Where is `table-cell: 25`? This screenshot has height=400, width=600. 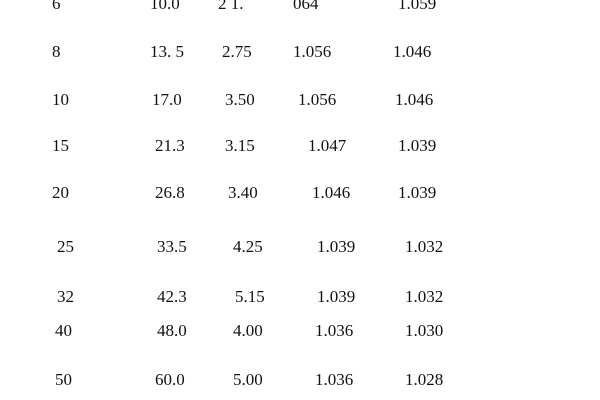 table-cell: 25 is located at coordinates (65, 246).